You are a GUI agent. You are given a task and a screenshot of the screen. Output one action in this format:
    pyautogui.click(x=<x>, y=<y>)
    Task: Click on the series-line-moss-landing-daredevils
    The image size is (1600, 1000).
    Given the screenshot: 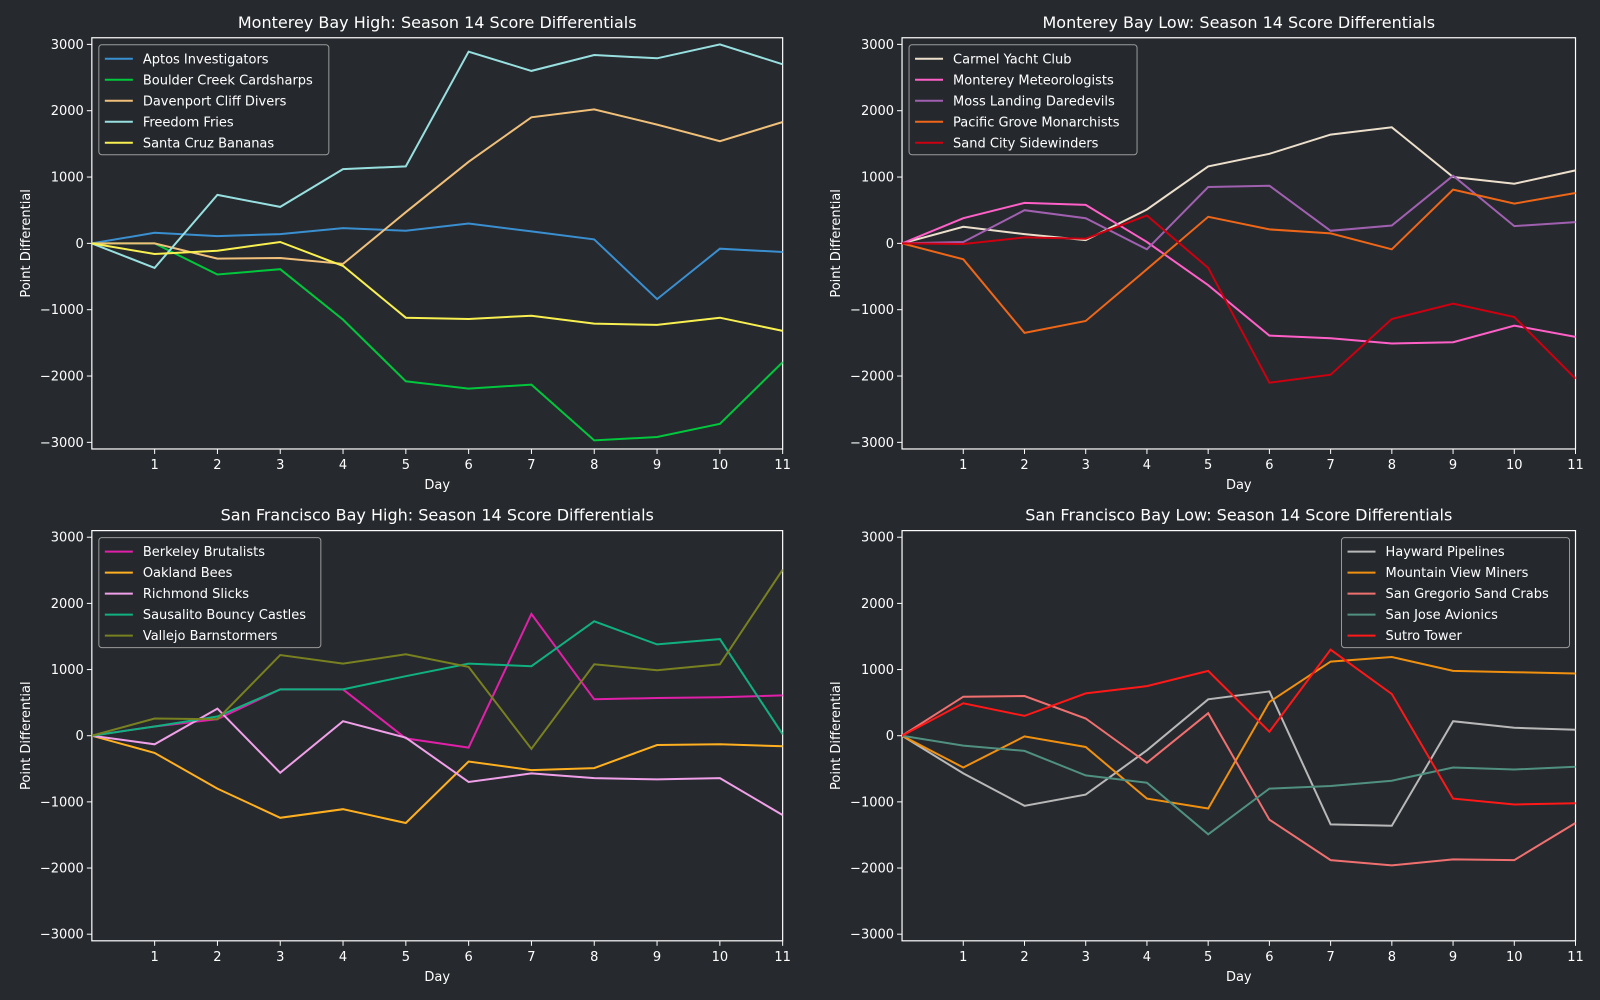 What is the action you would take?
    pyautogui.click(x=1239, y=212)
    